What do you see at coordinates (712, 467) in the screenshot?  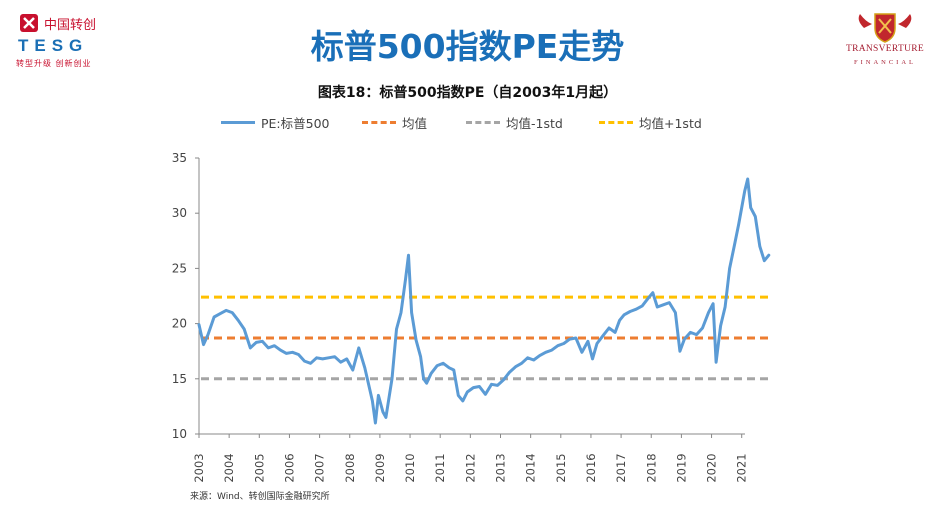 I see `x-tick-label: 2020` at bounding box center [712, 467].